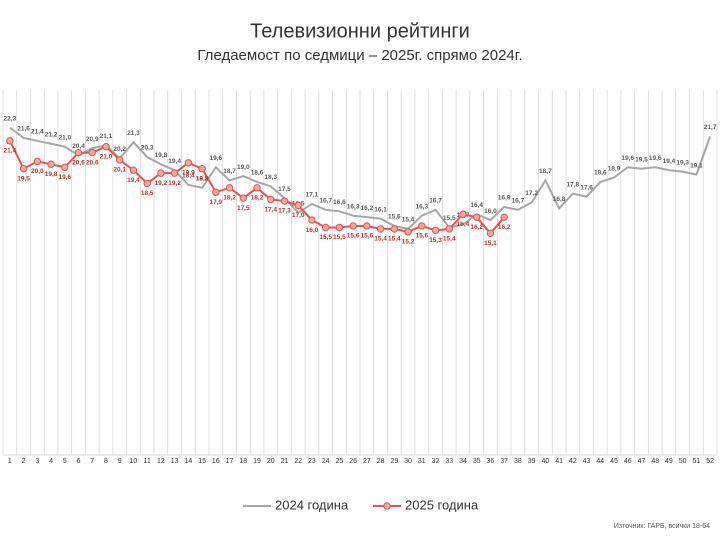  What do you see at coordinates (120, 461) in the screenshot?
I see `x-tick-label: 9` at bounding box center [120, 461].